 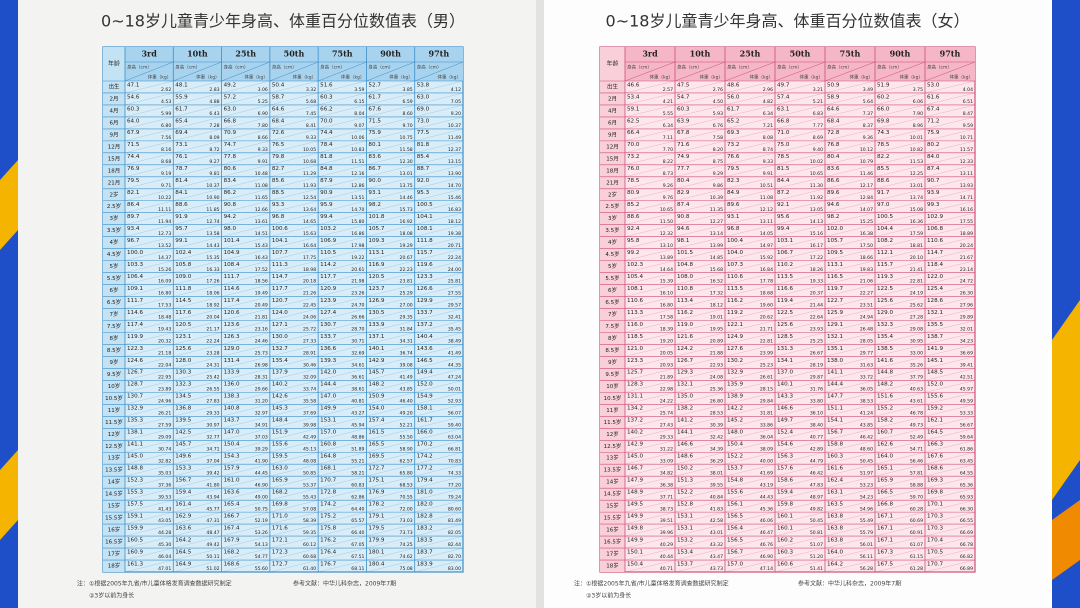 I want to click on weight-value: 39.53, so click(x=164, y=497).